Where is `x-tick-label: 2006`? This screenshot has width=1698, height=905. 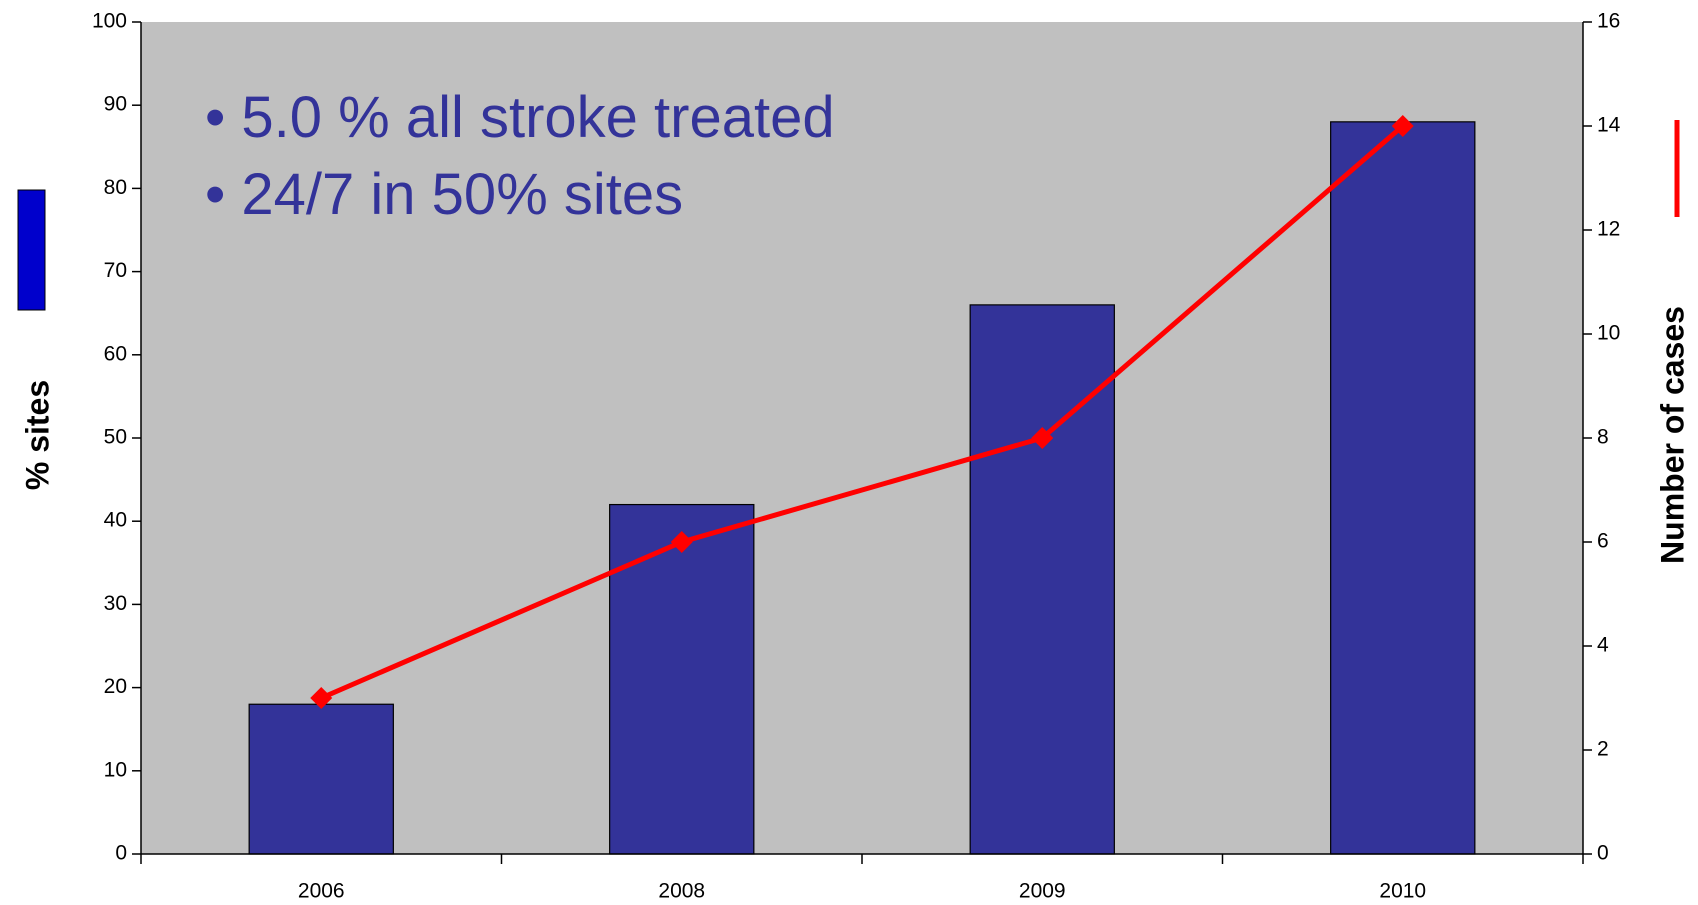
x-tick-label: 2006 is located at coordinates (321, 891).